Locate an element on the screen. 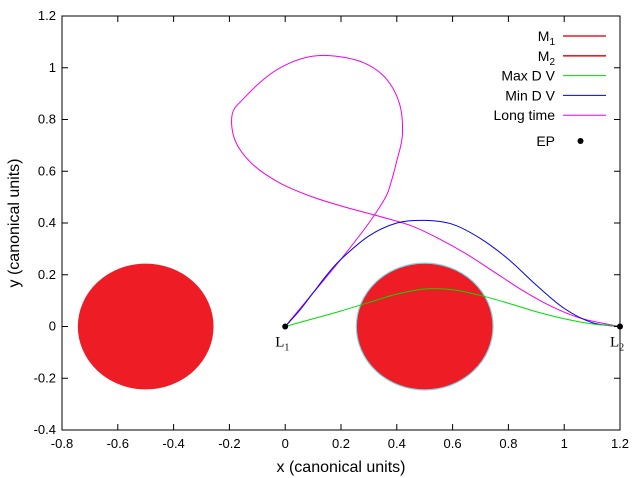 This screenshot has height=478, width=635. y-tick-label: 0.8 is located at coordinates (47, 119).